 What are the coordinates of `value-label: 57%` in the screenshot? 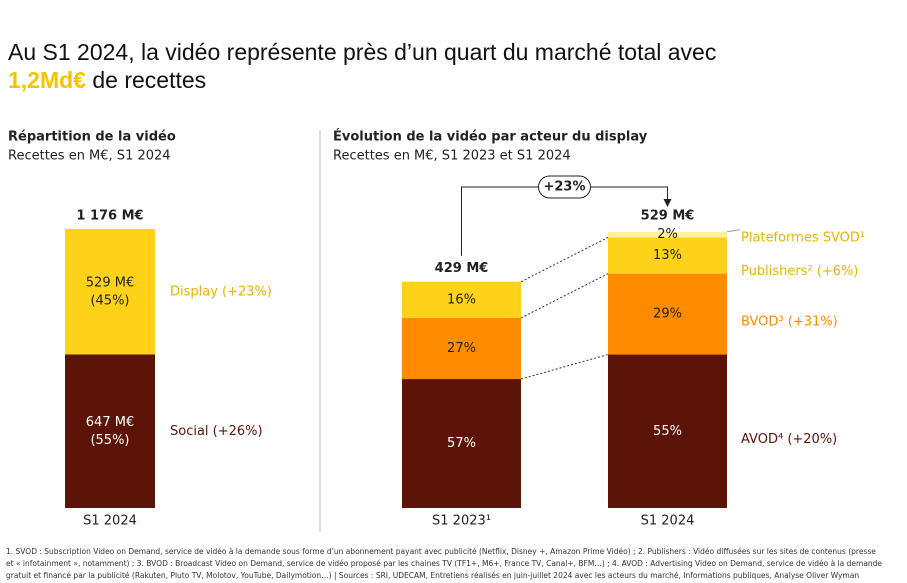 It's located at (461, 443).